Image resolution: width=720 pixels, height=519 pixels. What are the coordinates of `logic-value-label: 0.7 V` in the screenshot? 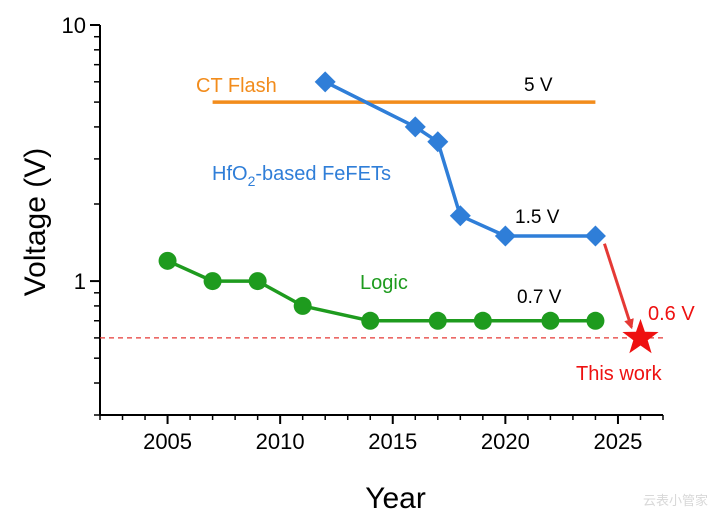 It's located at (539, 297).